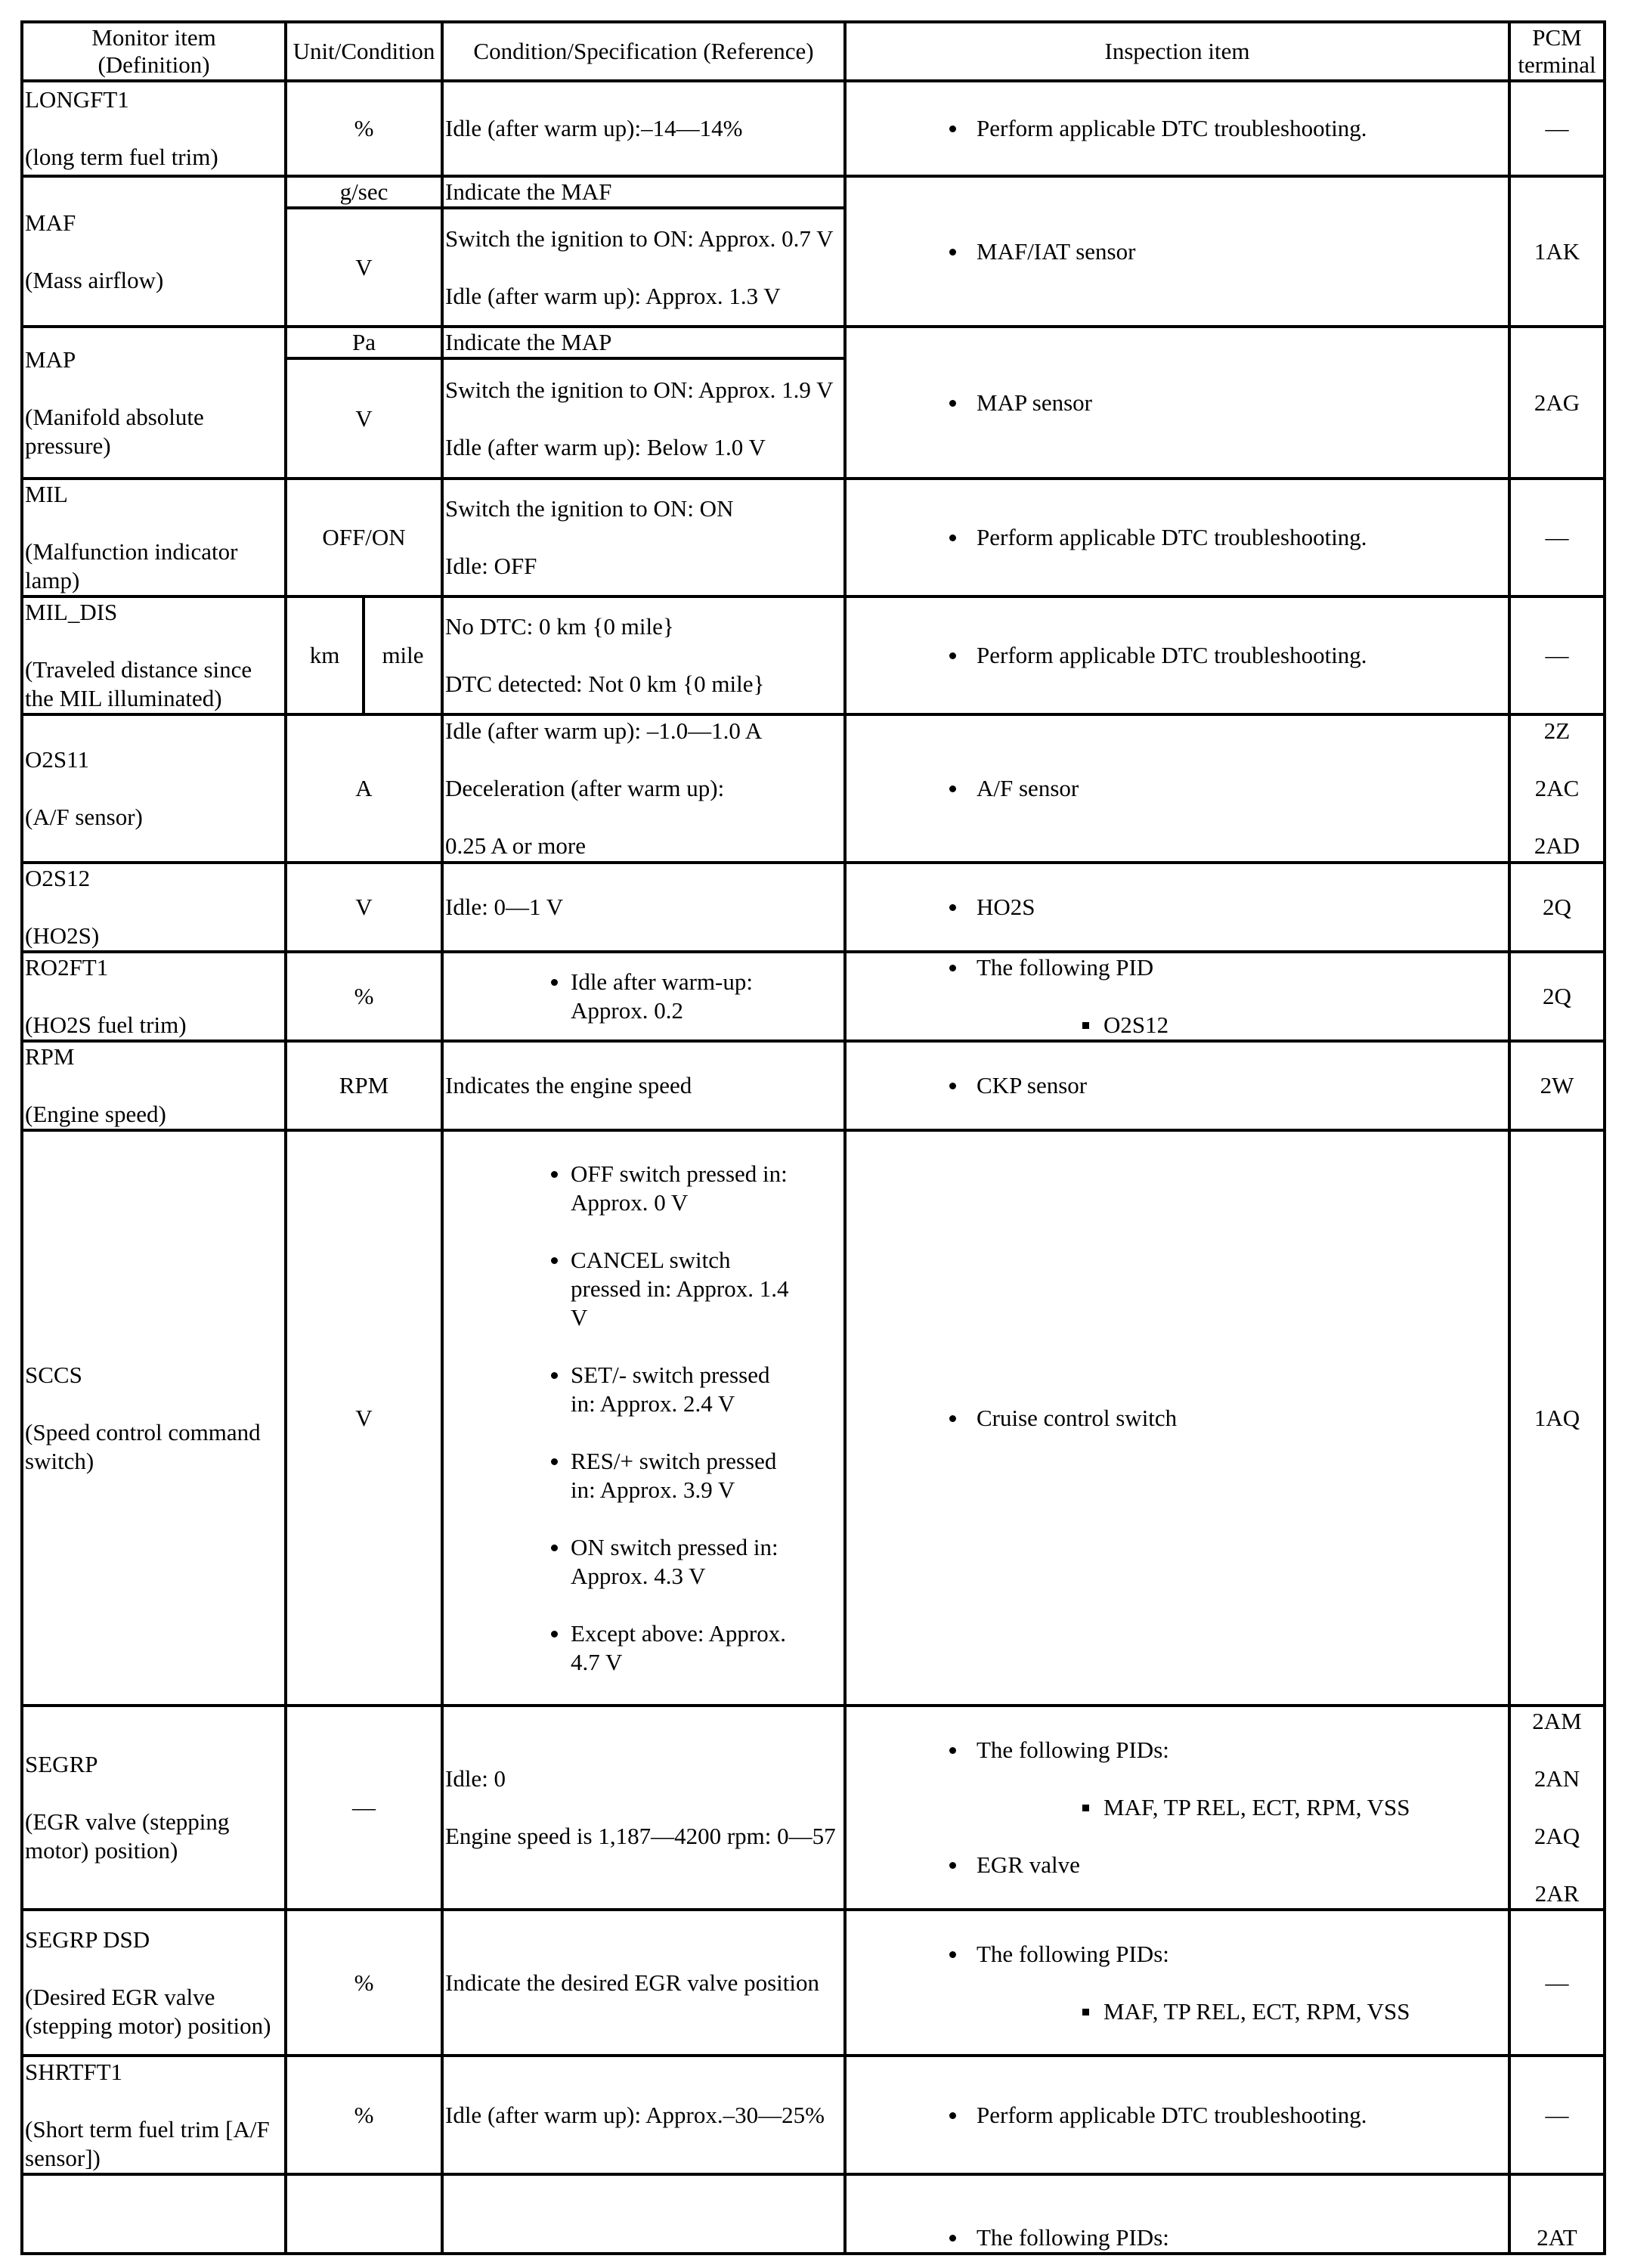  What do you see at coordinates (95, 1114) in the screenshot?
I see `monitor-item-definition: (Engine speed)` at bounding box center [95, 1114].